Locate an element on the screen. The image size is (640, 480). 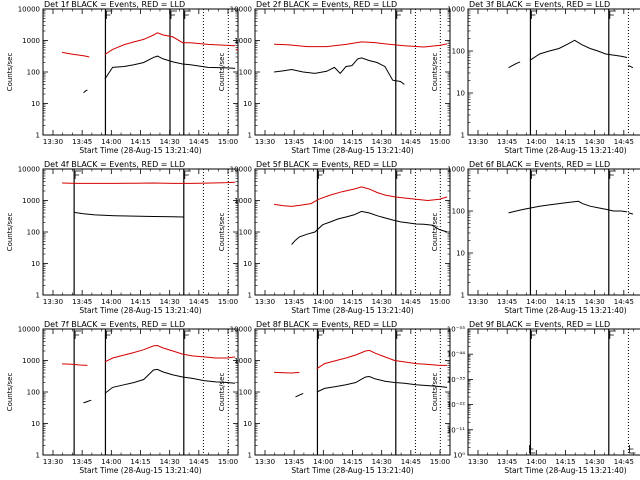
y-tick-label: 10⁻⁵⁵ is located at coordinates (456, 330).